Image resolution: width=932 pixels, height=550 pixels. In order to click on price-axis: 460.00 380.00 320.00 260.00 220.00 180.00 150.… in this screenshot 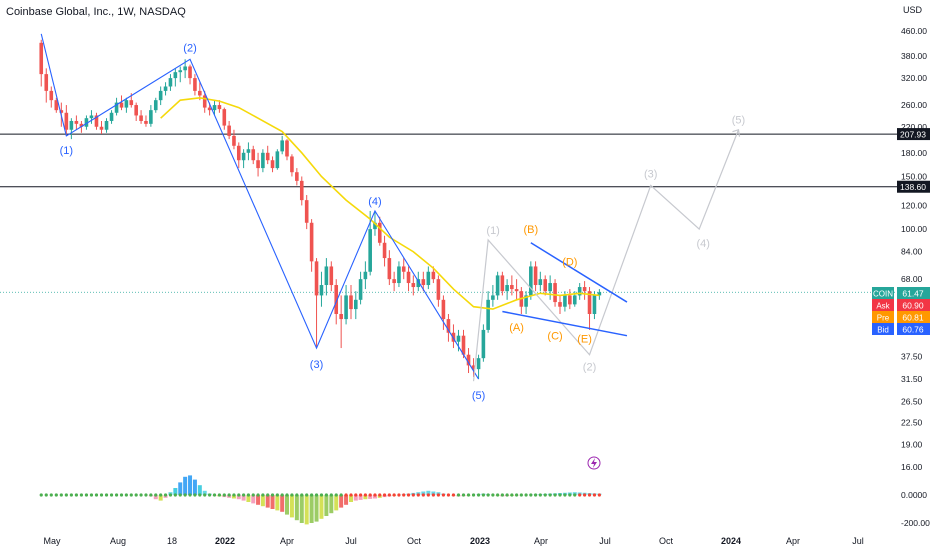, I will do `click(914, 249)`.